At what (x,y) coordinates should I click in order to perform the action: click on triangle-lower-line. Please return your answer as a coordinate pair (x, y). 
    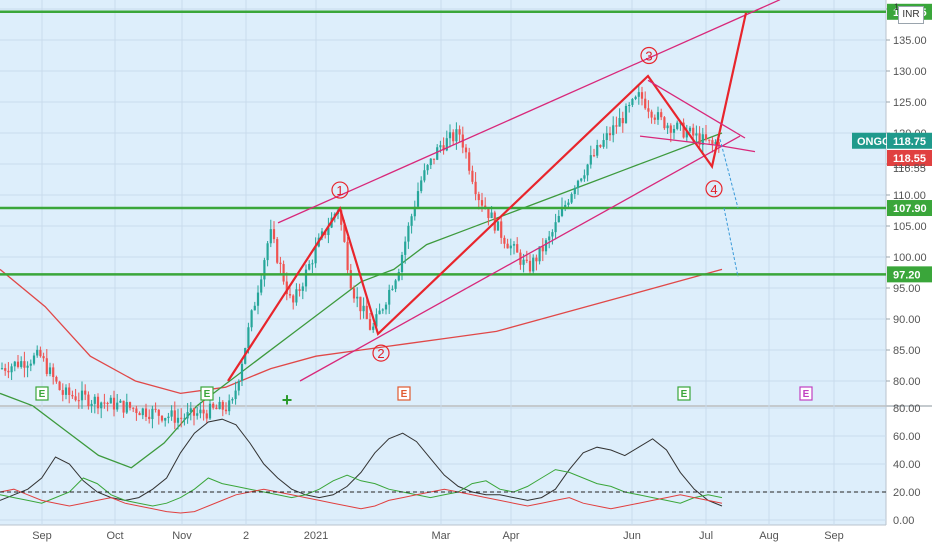
    Looking at the image, I should click on (697, 144).